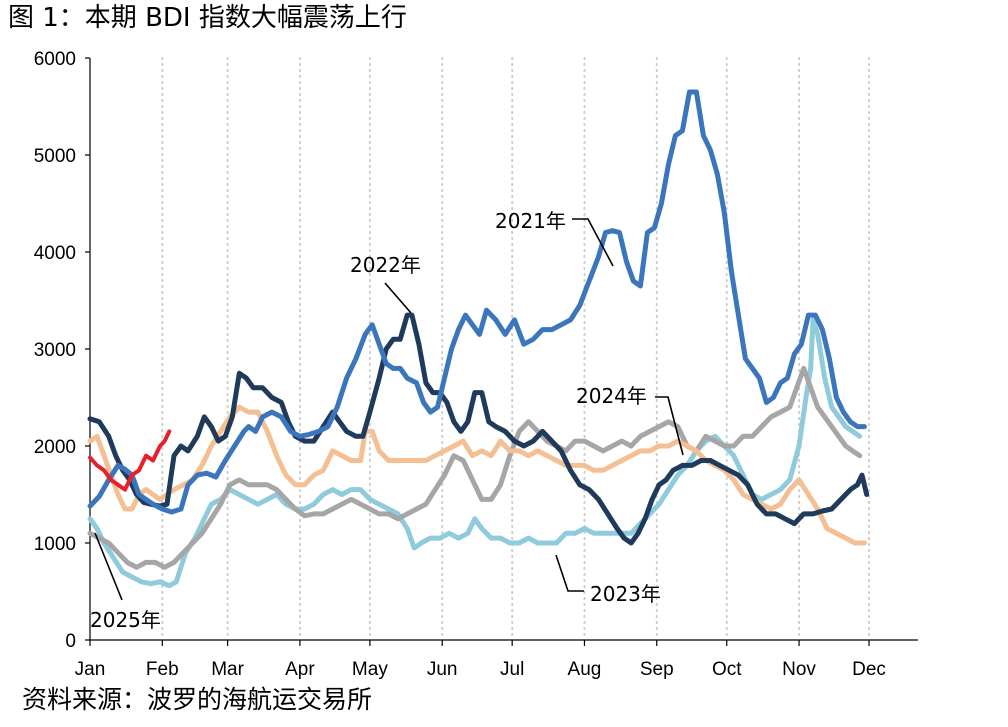  Describe the element at coordinates (207, 18) in the screenshot. I see `chart-title: 图 1：本期 BDI 指数大幅震荡上行` at that location.